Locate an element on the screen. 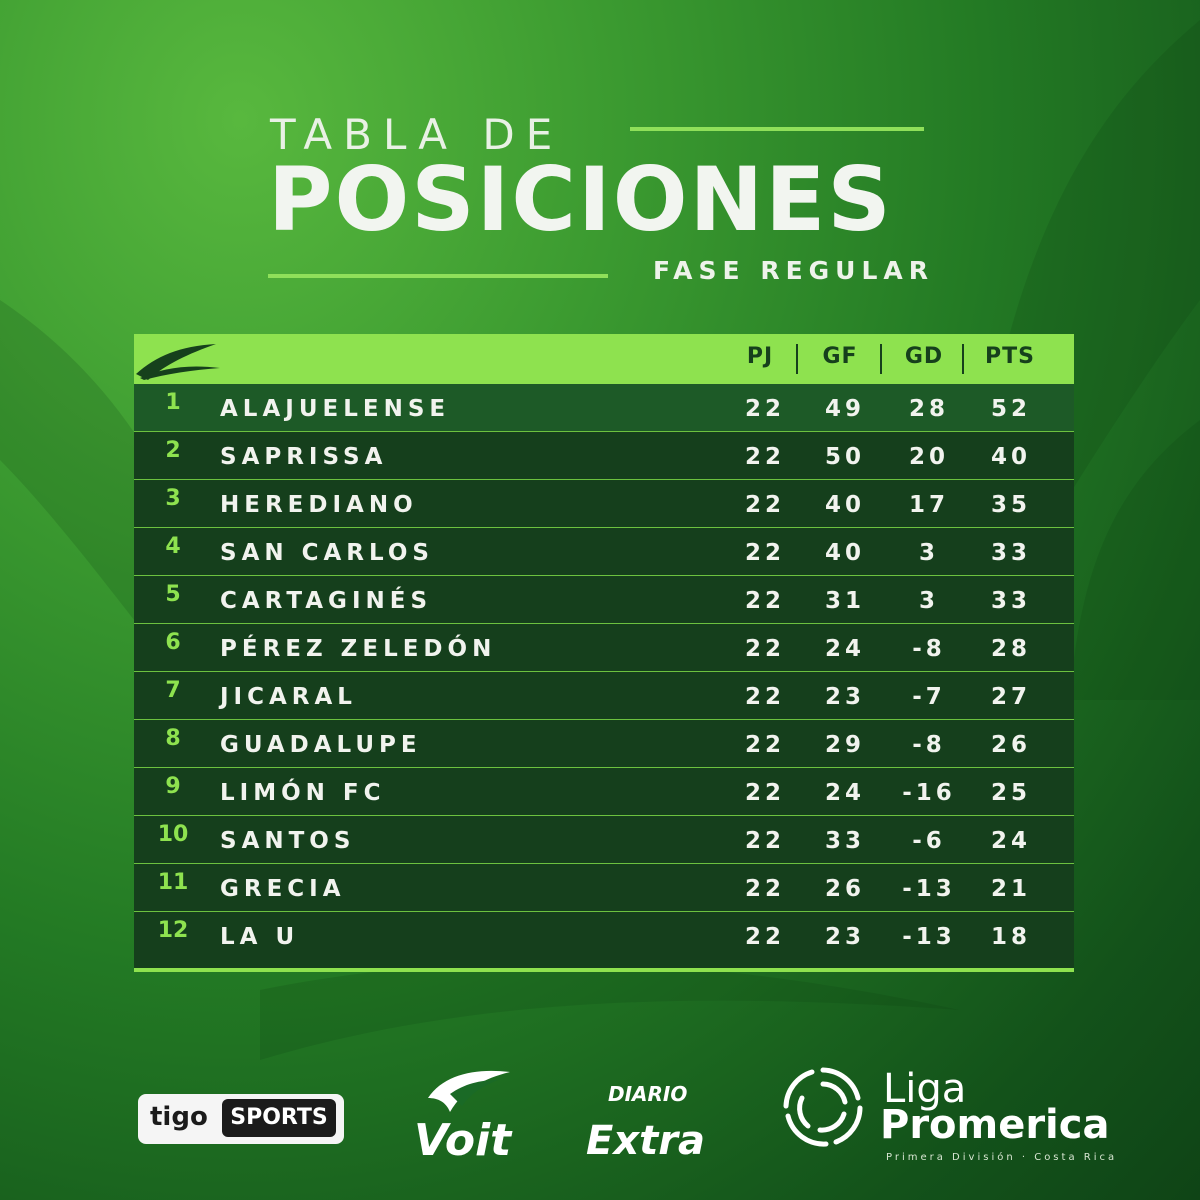 The width and height of the screenshot is (1200, 1200). title-rule-top is located at coordinates (777, 129).